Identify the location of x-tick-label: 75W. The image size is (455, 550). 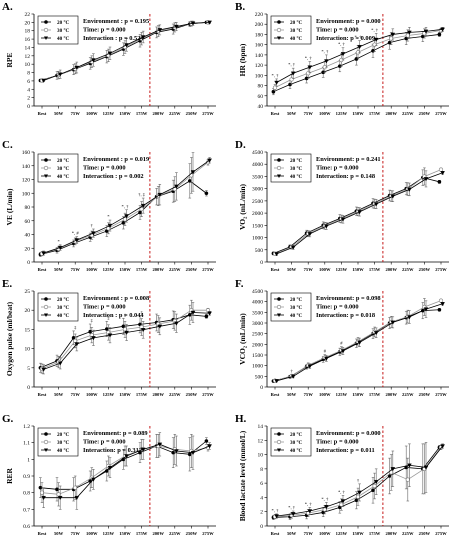
(309, 394).